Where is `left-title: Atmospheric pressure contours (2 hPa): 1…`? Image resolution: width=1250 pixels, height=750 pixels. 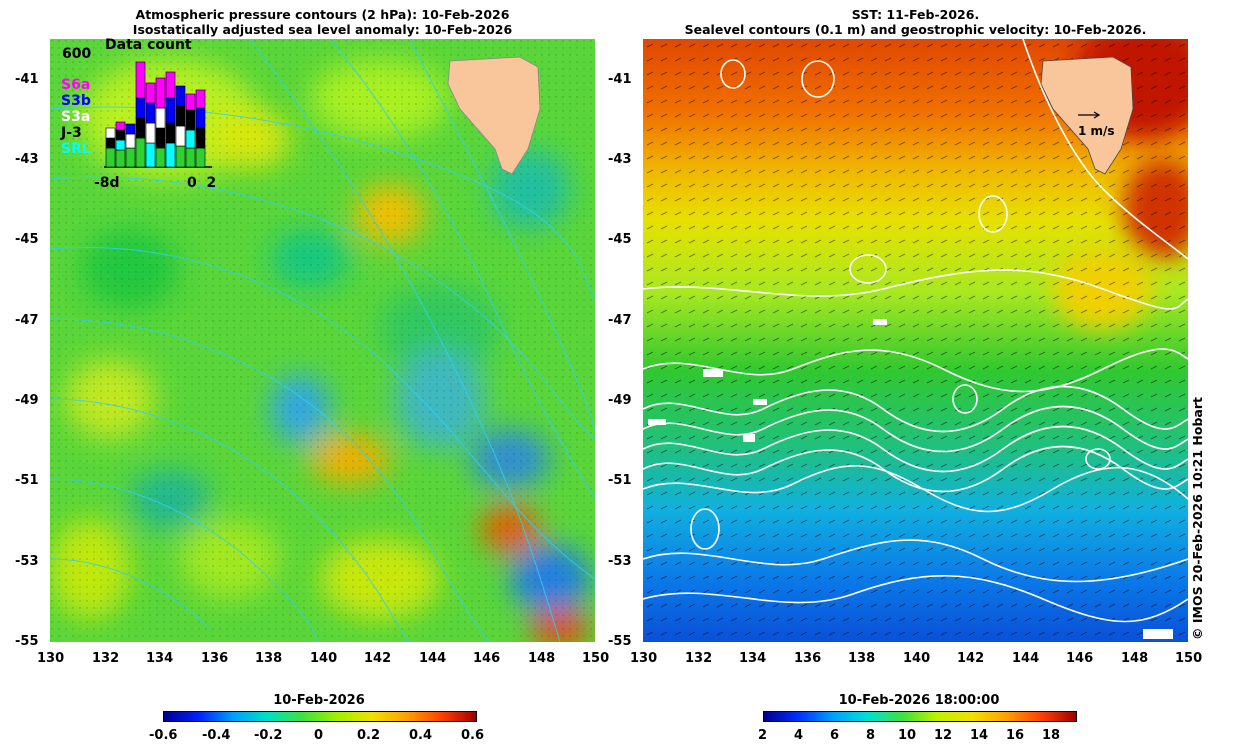 left-title: Atmospheric pressure contours (2 hPa): 1… is located at coordinates (322, 22).